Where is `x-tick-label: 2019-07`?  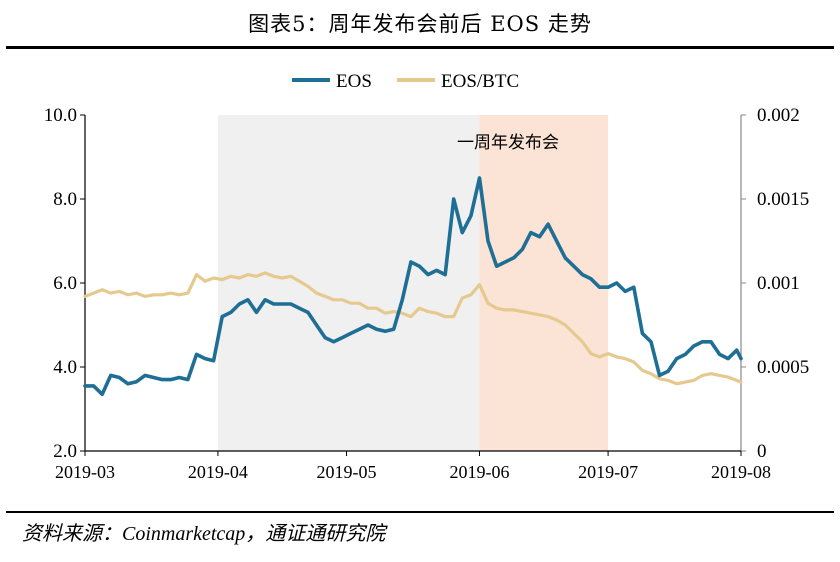 x-tick-label: 2019-07 is located at coordinates (608, 472).